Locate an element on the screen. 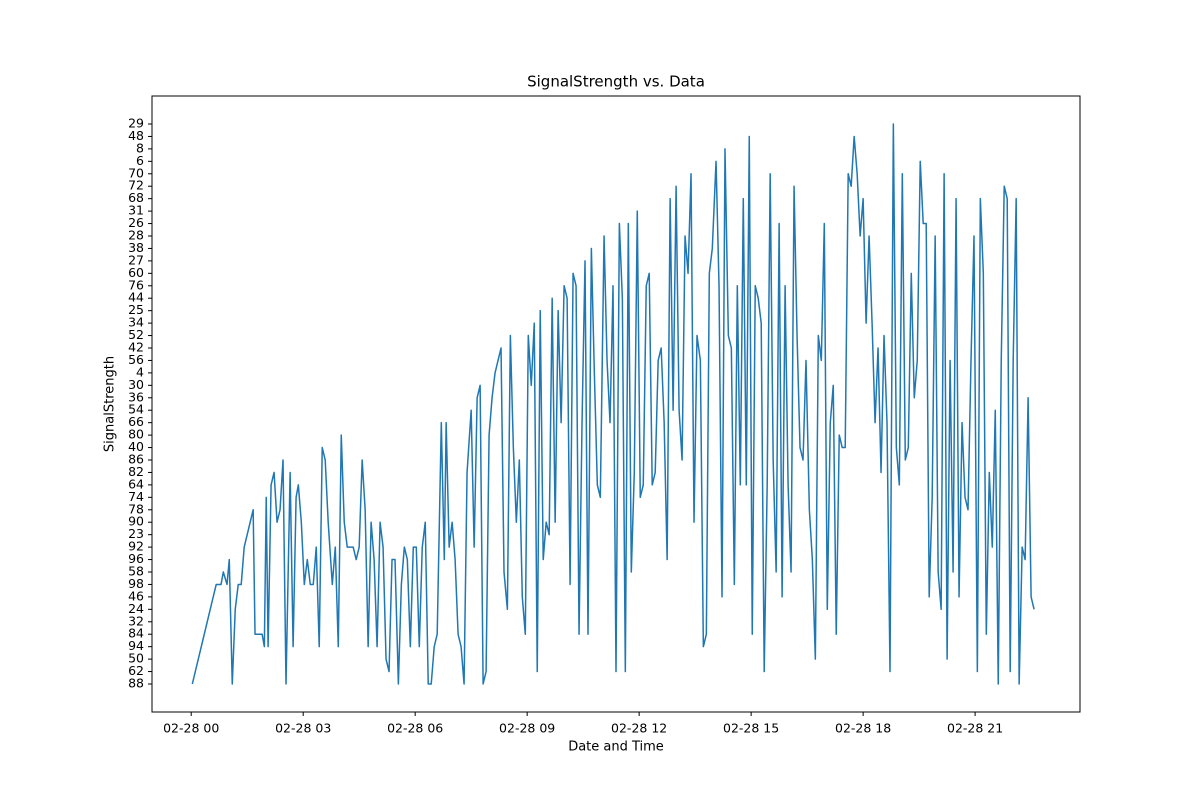 The height and width of the screenshot is (800, 1200). y-tick-label: 70 is located at coordinates (136, 172).